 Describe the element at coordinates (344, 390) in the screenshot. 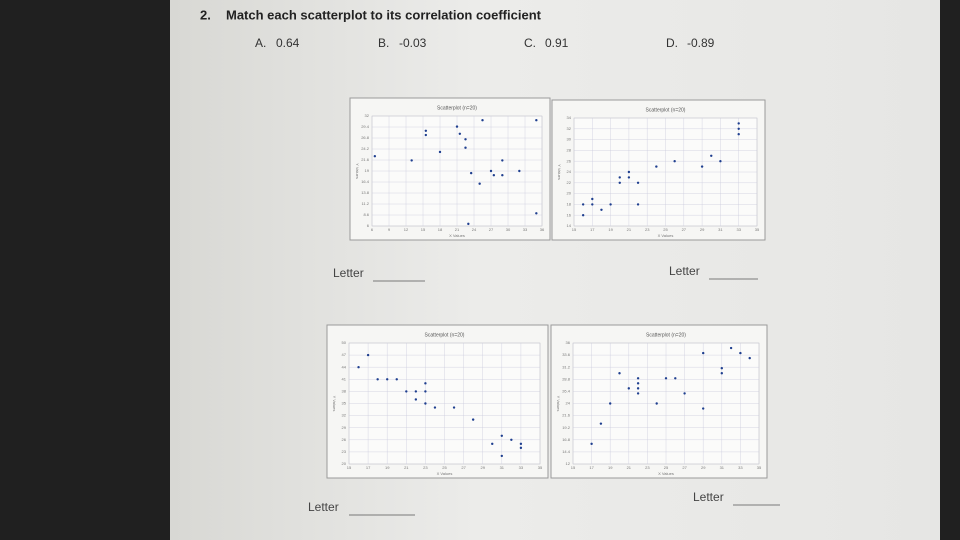

I see `y-tick-label: 38` at that location.